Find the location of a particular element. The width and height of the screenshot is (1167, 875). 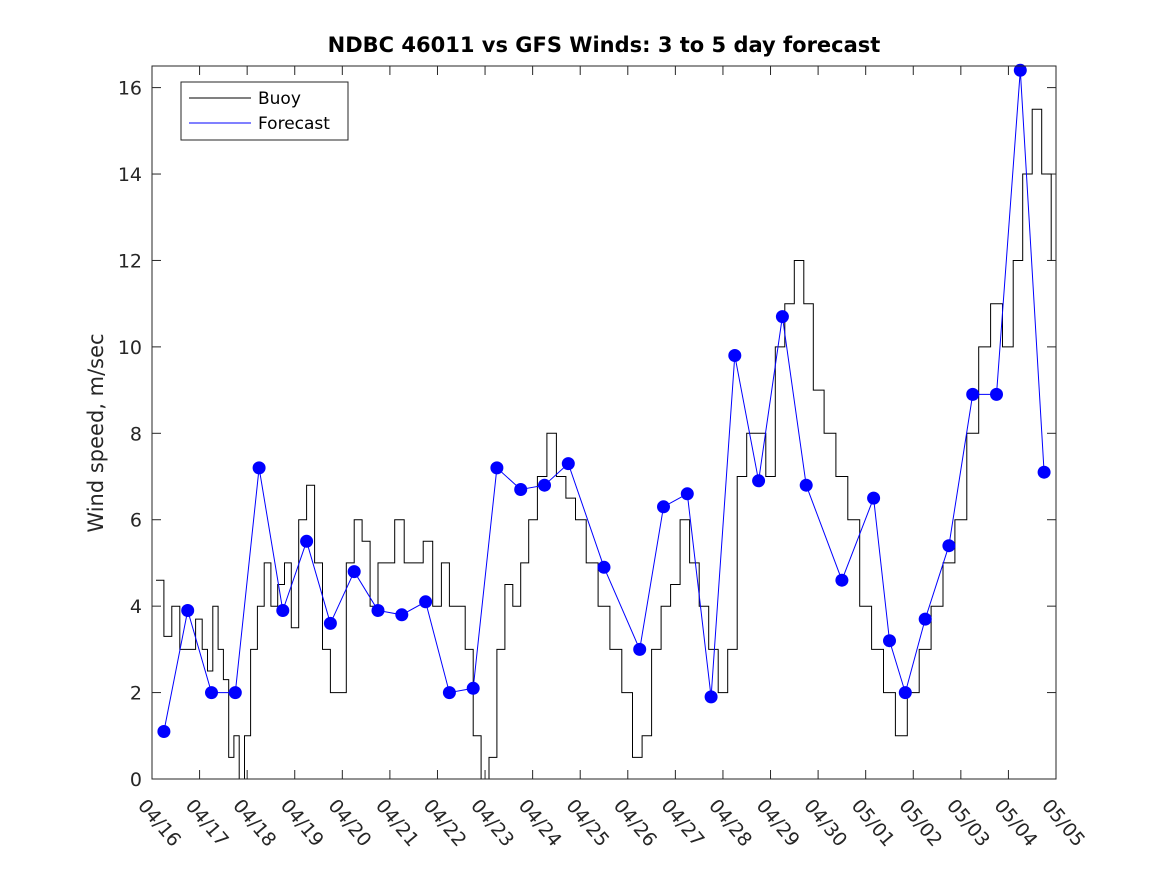

legend: Buoy Forecast is located at coordinates (264, 111).